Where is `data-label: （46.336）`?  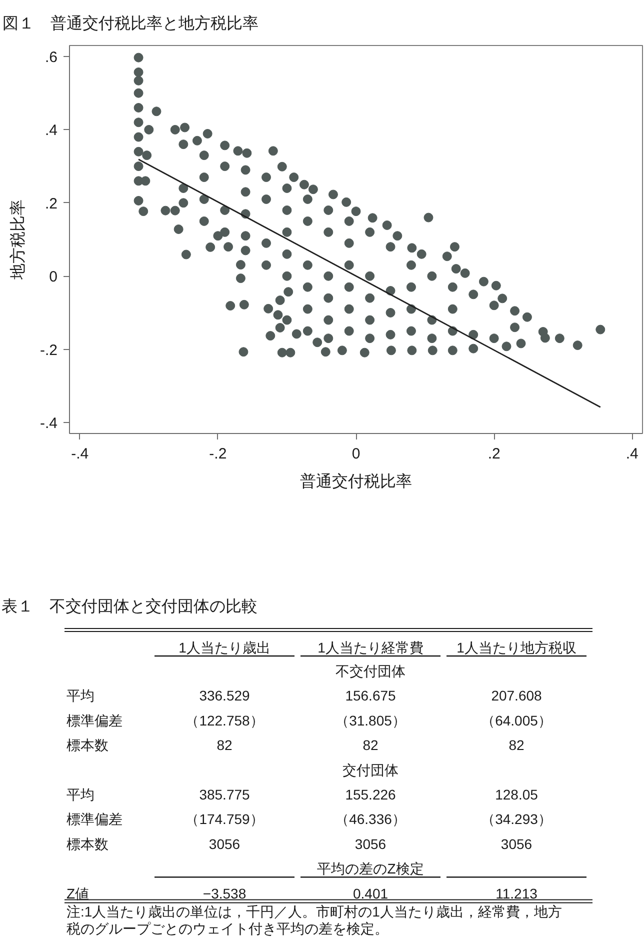
data-label: （46.336） is located at coordinates (370, 819).